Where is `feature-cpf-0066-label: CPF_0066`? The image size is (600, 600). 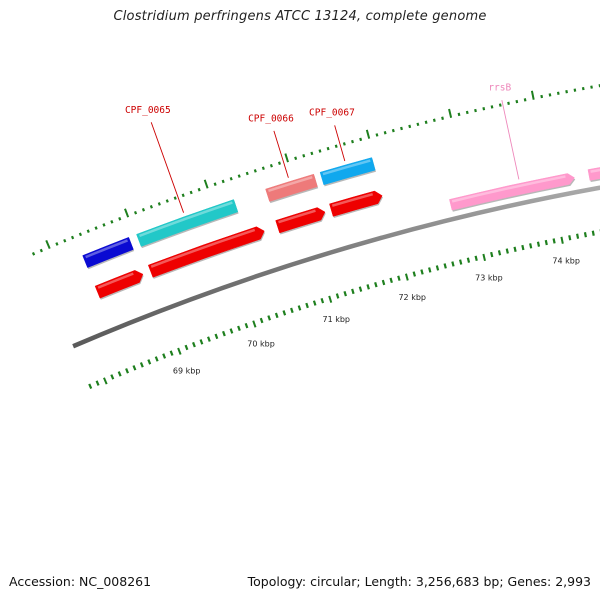 feature-cpf-0066-label: CPF_0066 is located at coordinates (271, 118).